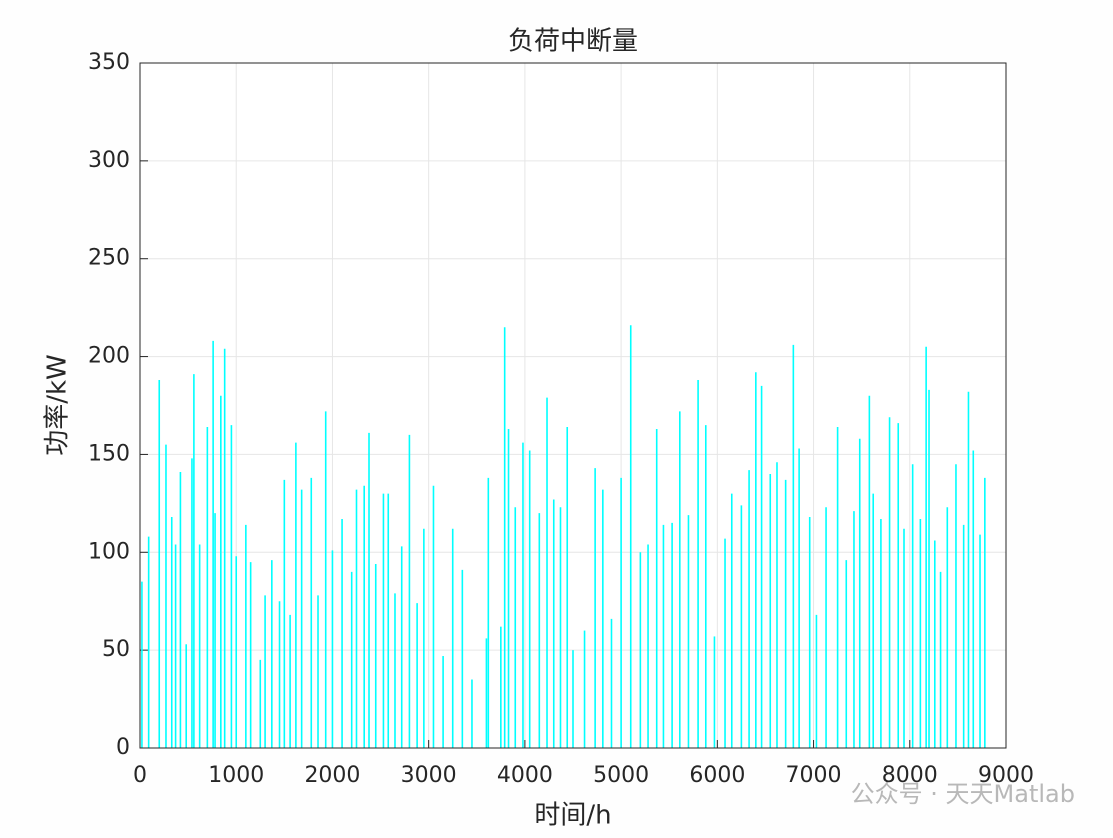  I want to click on y-tick-label: 350, so click(109, 62).